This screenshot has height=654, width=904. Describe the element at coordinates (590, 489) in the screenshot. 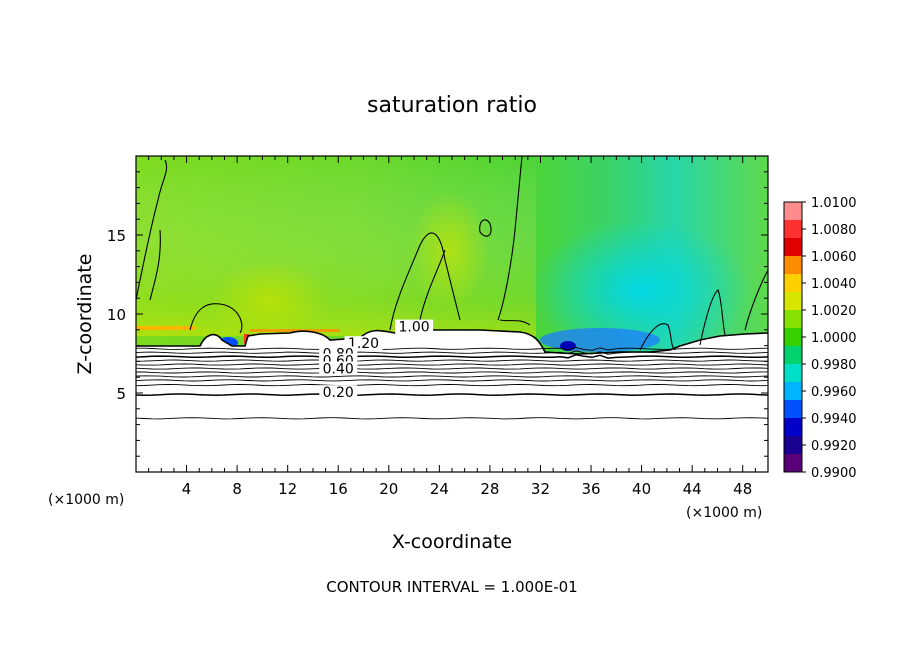

I see `x-tick-label: 36` at that location.